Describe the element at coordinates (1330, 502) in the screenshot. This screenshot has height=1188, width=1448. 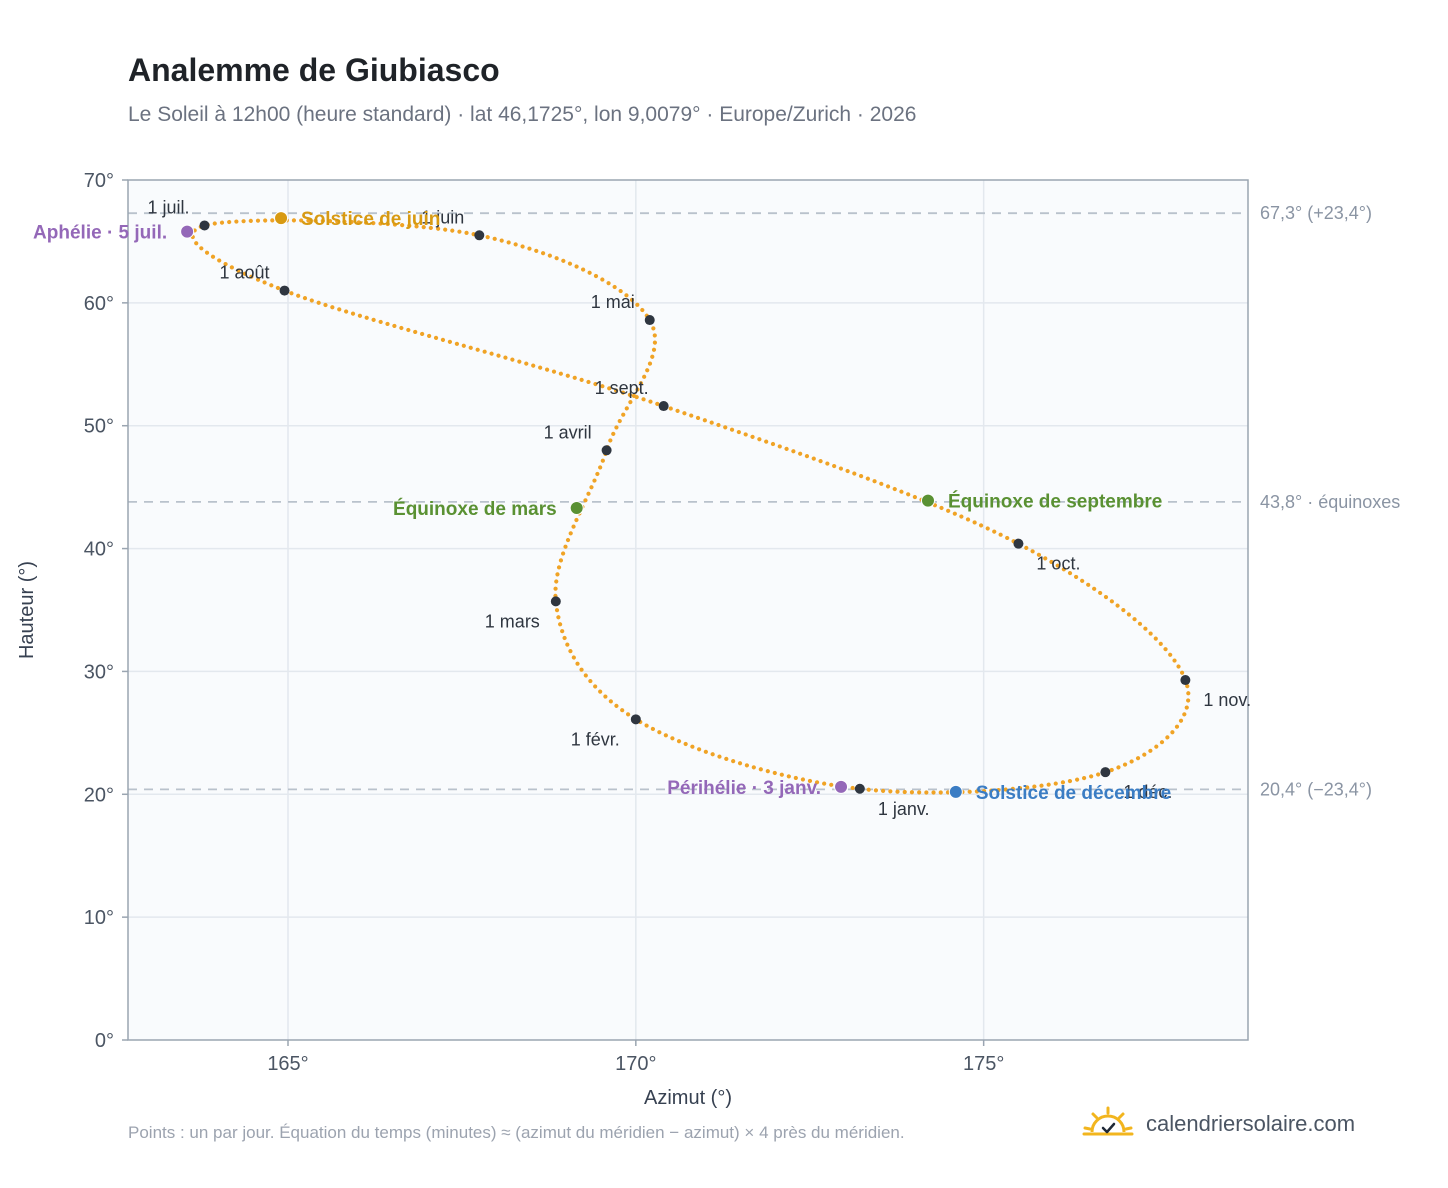
I see `reference-line-label: 43,8° · équinoxes` at that location.